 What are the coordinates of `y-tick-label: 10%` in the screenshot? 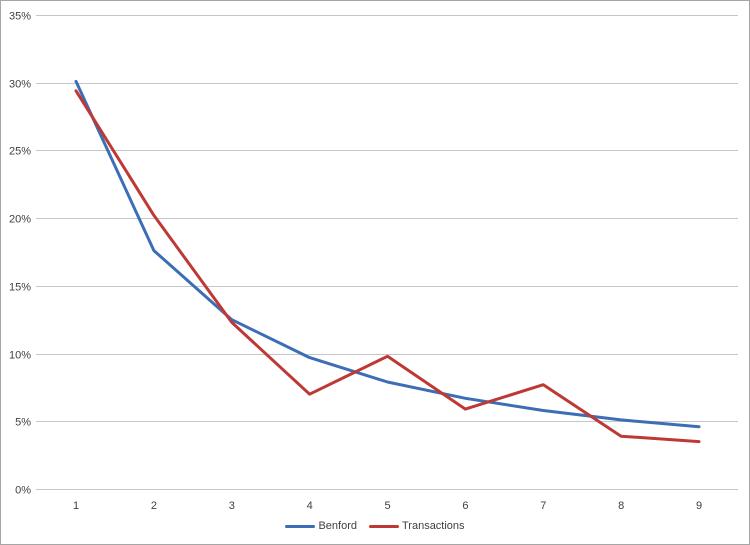 It's located at (20, 356).